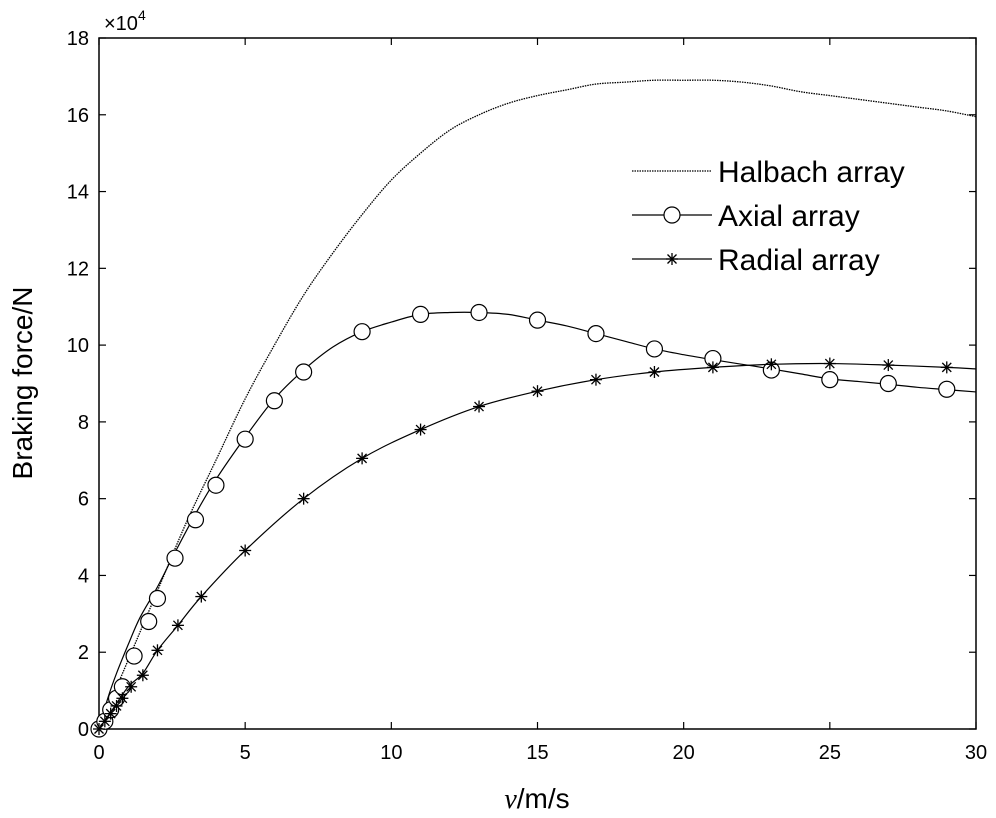  I want to click on x-tick-label-0: 0, so click(98, 753).